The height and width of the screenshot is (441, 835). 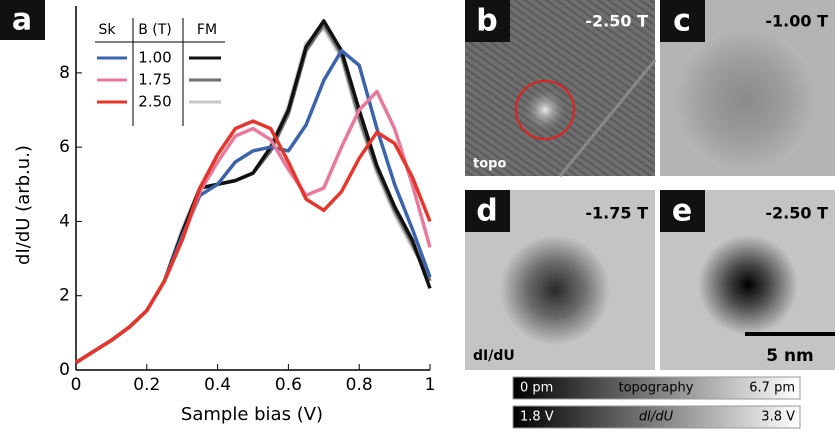 What do you see at coordinates (154, 58) in the screenshot?
I see `legend-label: 1.00` at bounding box center [154, 58].